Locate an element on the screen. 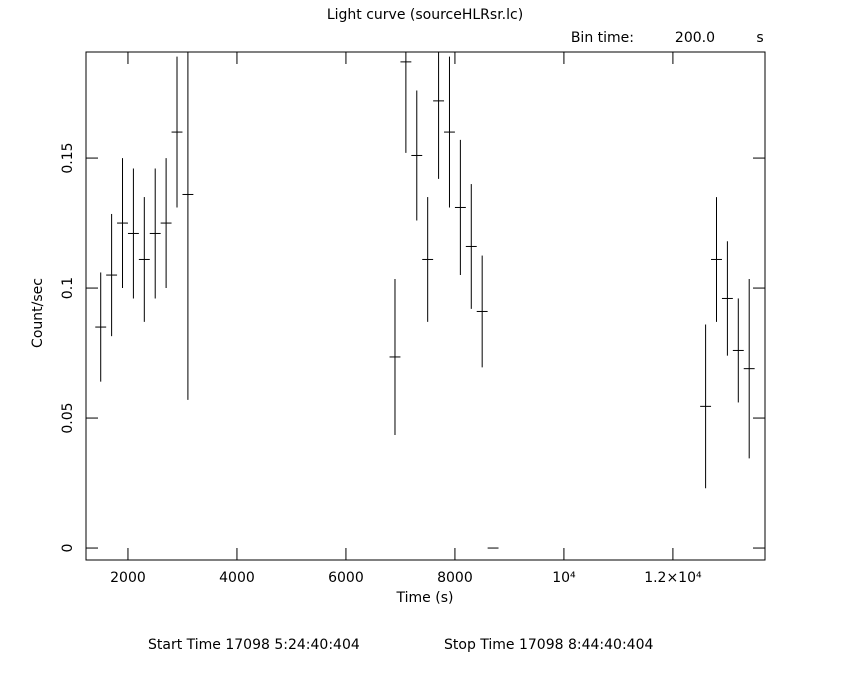  bin-time-value: 200.0 is located at coordinates (695, 38).